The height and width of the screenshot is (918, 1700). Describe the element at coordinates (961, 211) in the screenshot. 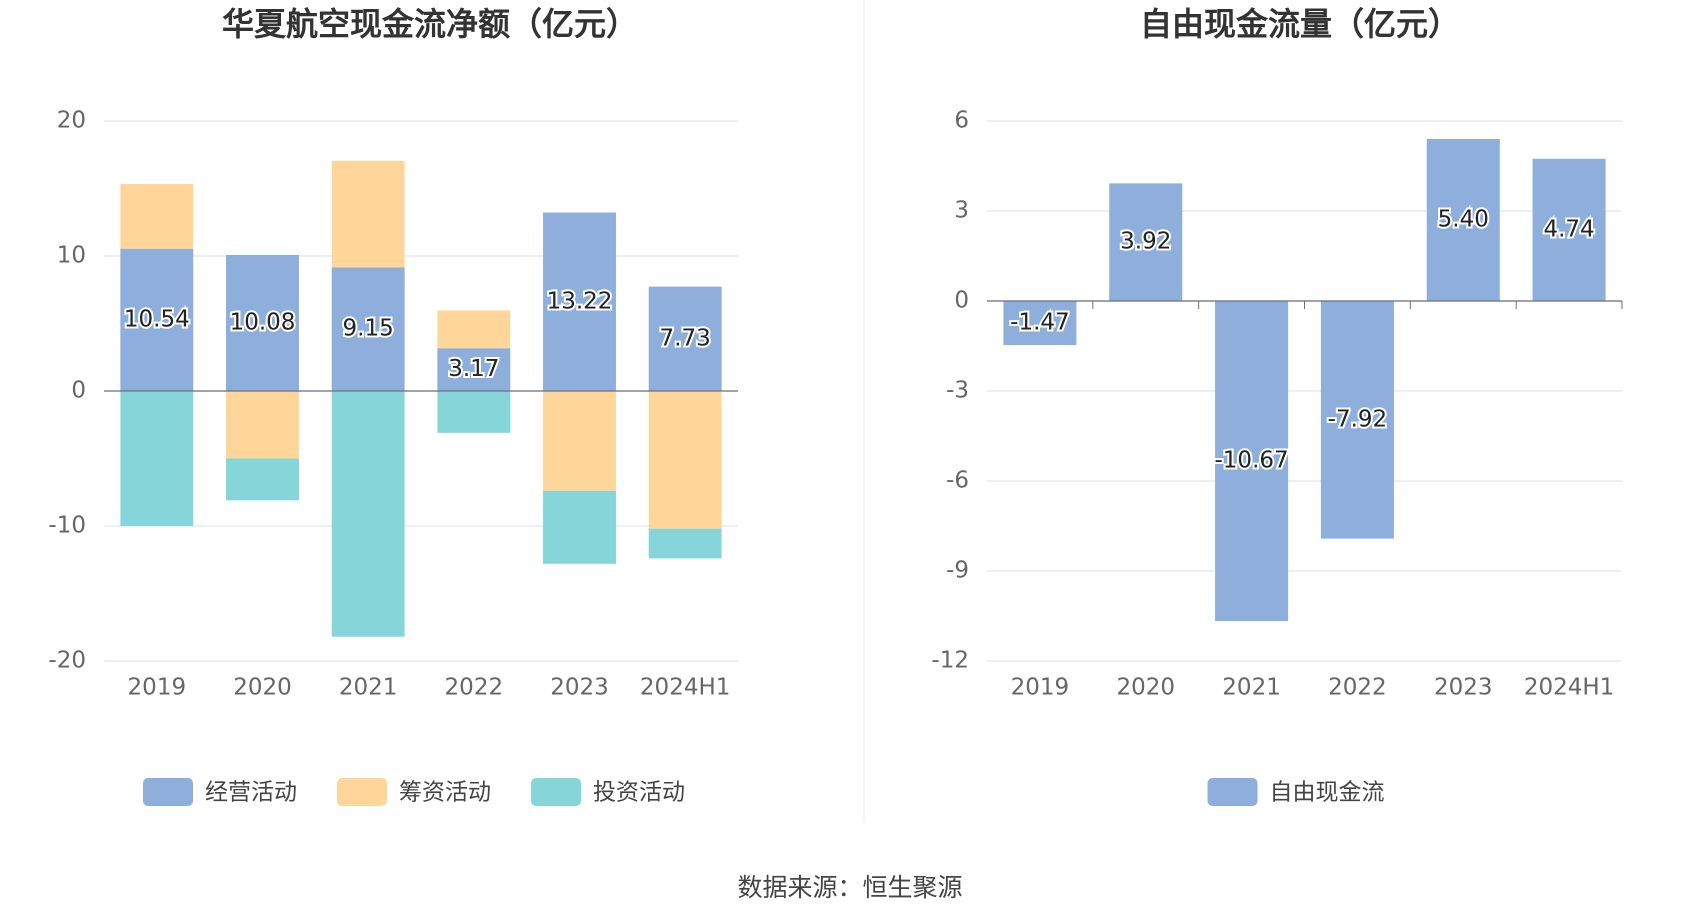

I see `y-tick-label: 3` at that location.